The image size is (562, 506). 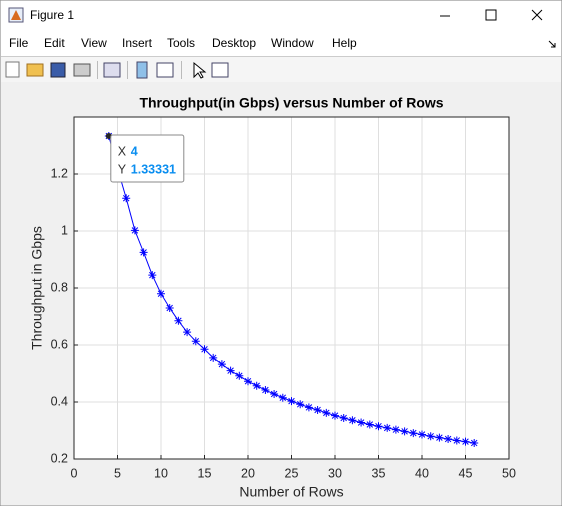 I want to click on open-icon, so click(x=35, y=70).